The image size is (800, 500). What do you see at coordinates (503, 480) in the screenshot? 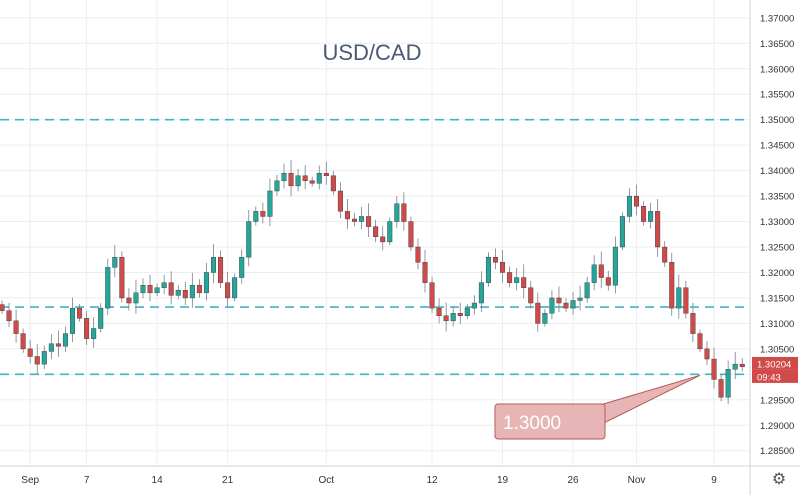
I see `x-tick-label: 19` at bounding box center [503, 480].